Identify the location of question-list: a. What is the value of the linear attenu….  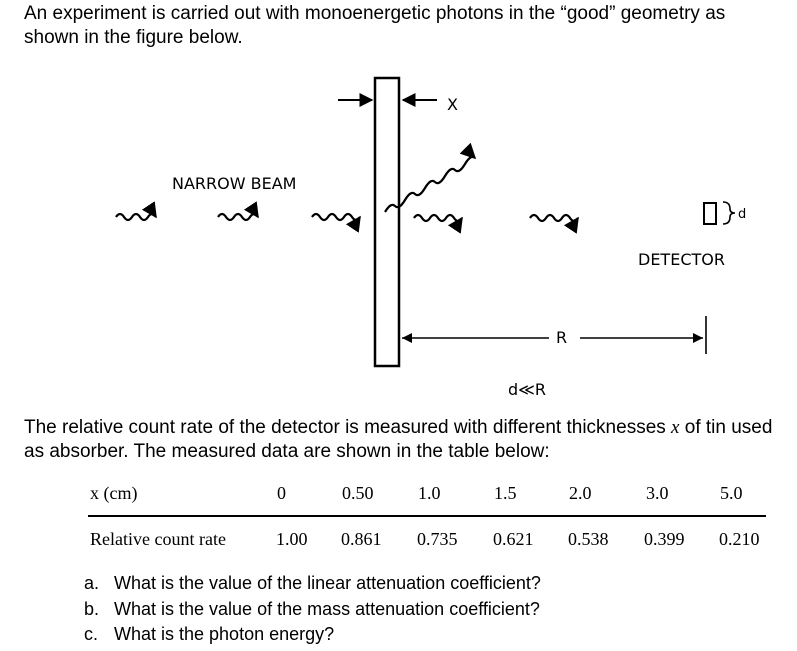
(312, 609).